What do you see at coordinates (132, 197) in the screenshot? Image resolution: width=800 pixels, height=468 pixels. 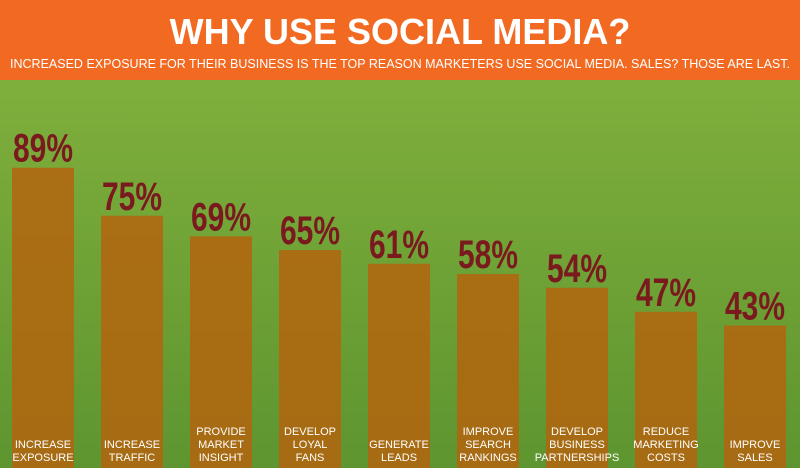 I see `value-label: 75%` at bounding box center [132, 197].